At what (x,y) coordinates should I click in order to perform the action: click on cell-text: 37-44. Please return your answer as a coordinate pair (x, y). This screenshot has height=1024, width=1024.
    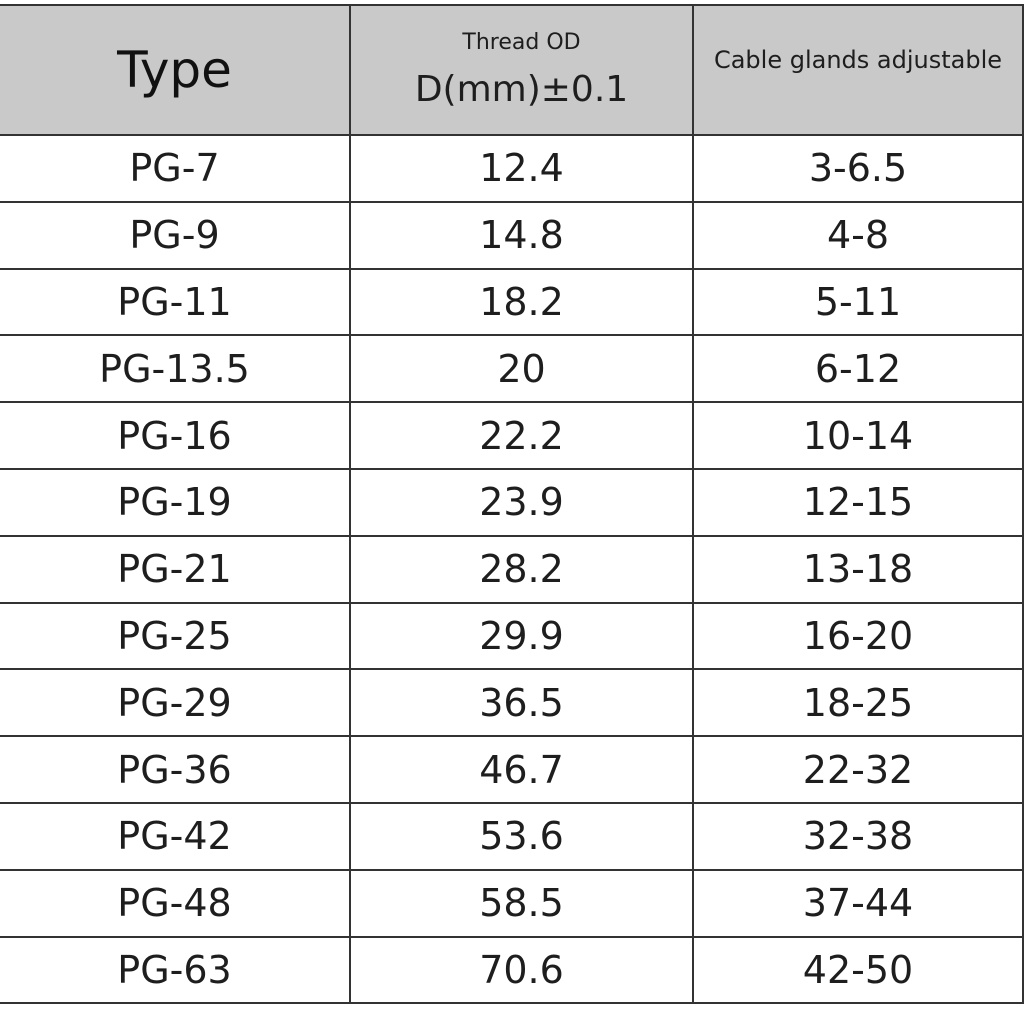
    Looking at the image, I should click on (858, 903).